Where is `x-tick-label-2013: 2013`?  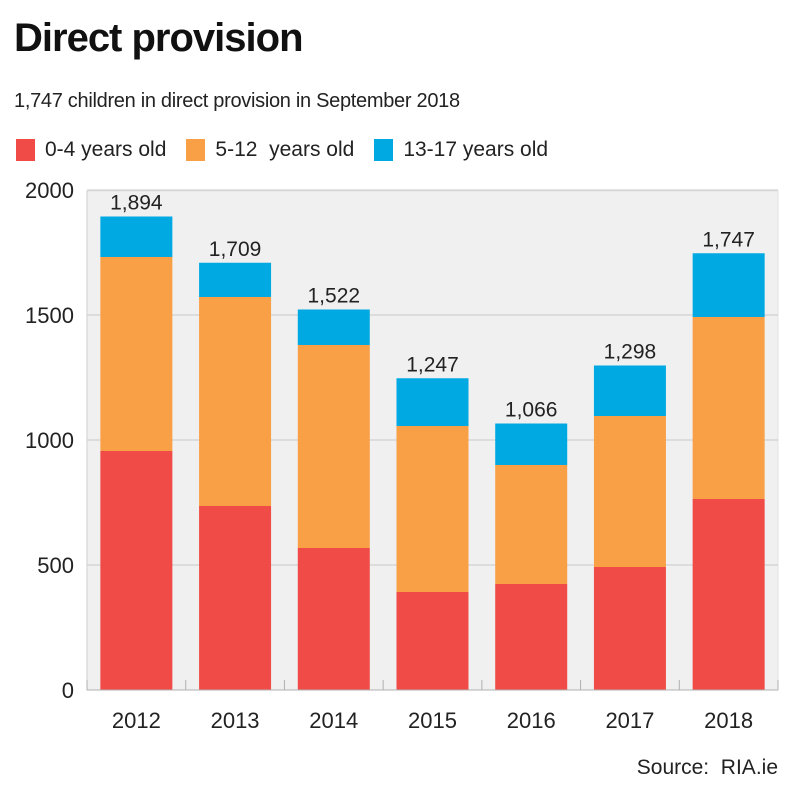 x-tick-label-2013: 2013 is located at coordinates (235, 720).